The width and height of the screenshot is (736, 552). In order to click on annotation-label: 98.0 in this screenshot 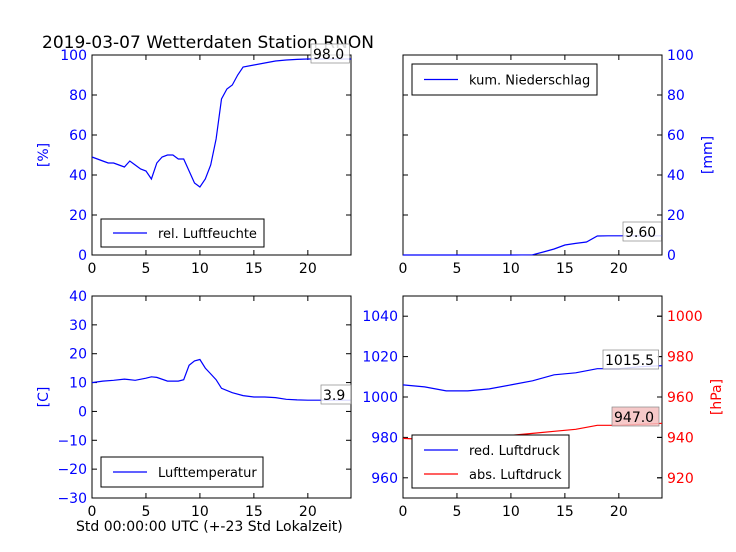, I will do `click(328, 55)`.